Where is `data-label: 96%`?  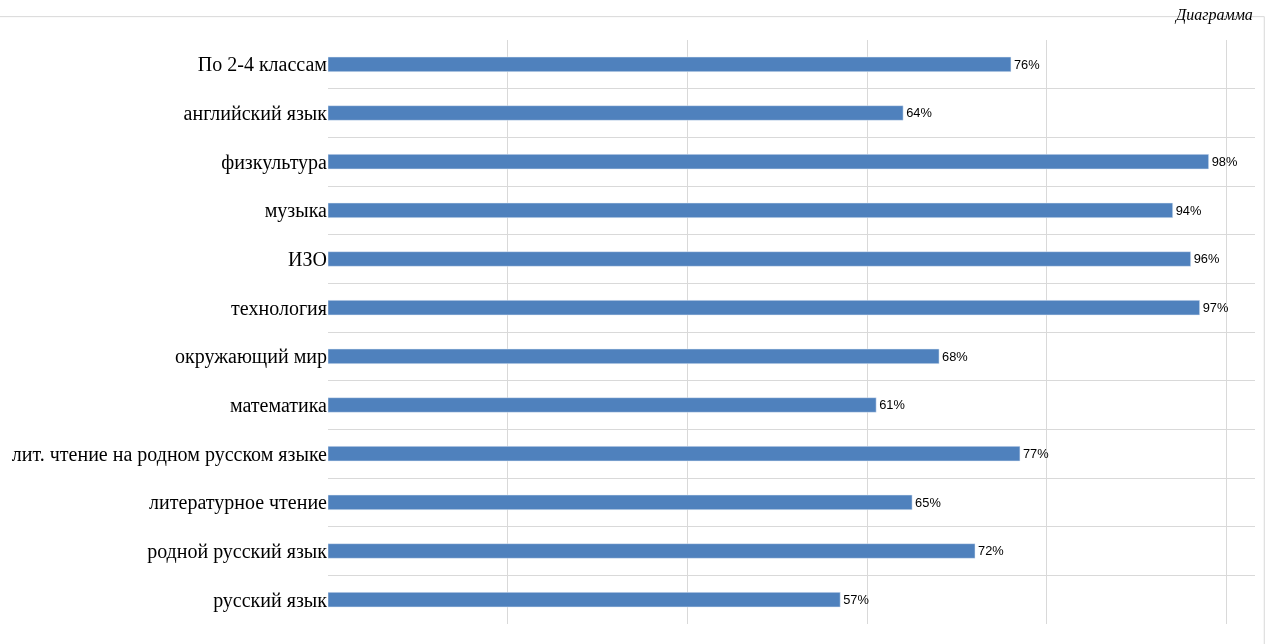
data-label: 96% is located at coordinates (1206, 259).